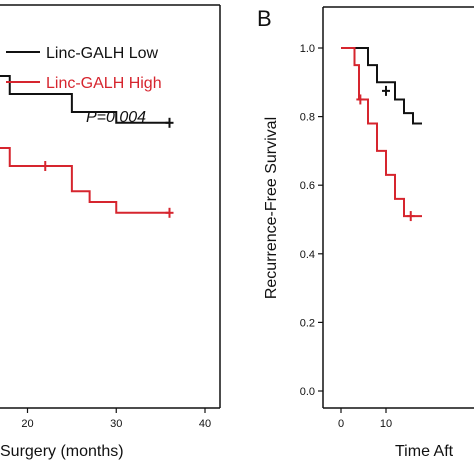 The image size is (474, 474). What do you see at coordinates (84, 68) in the screenshot?
I see `panel-a-legend: Linc-GALH Low Linc-GALH High` at bounding box center [84, 68].